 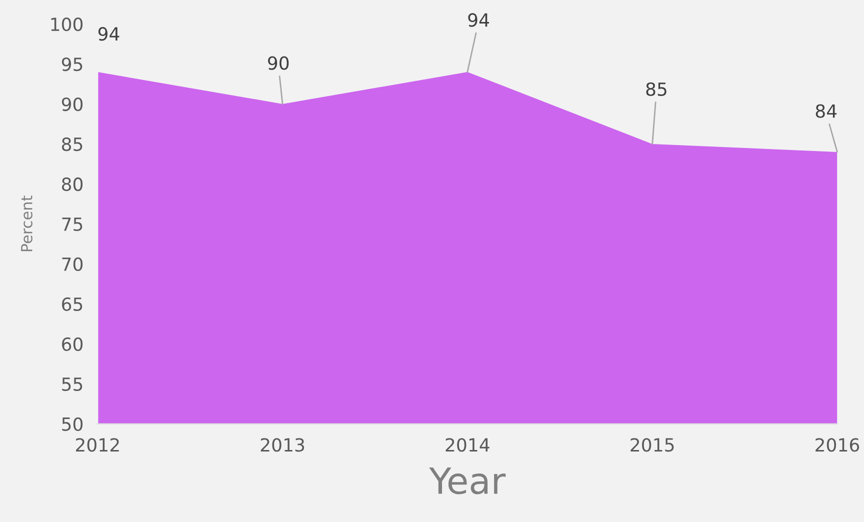 What do you see at coordinates (72, 384) in the screenshot?
I see `y-tick-label: 55` at bounding box center [72, 384].